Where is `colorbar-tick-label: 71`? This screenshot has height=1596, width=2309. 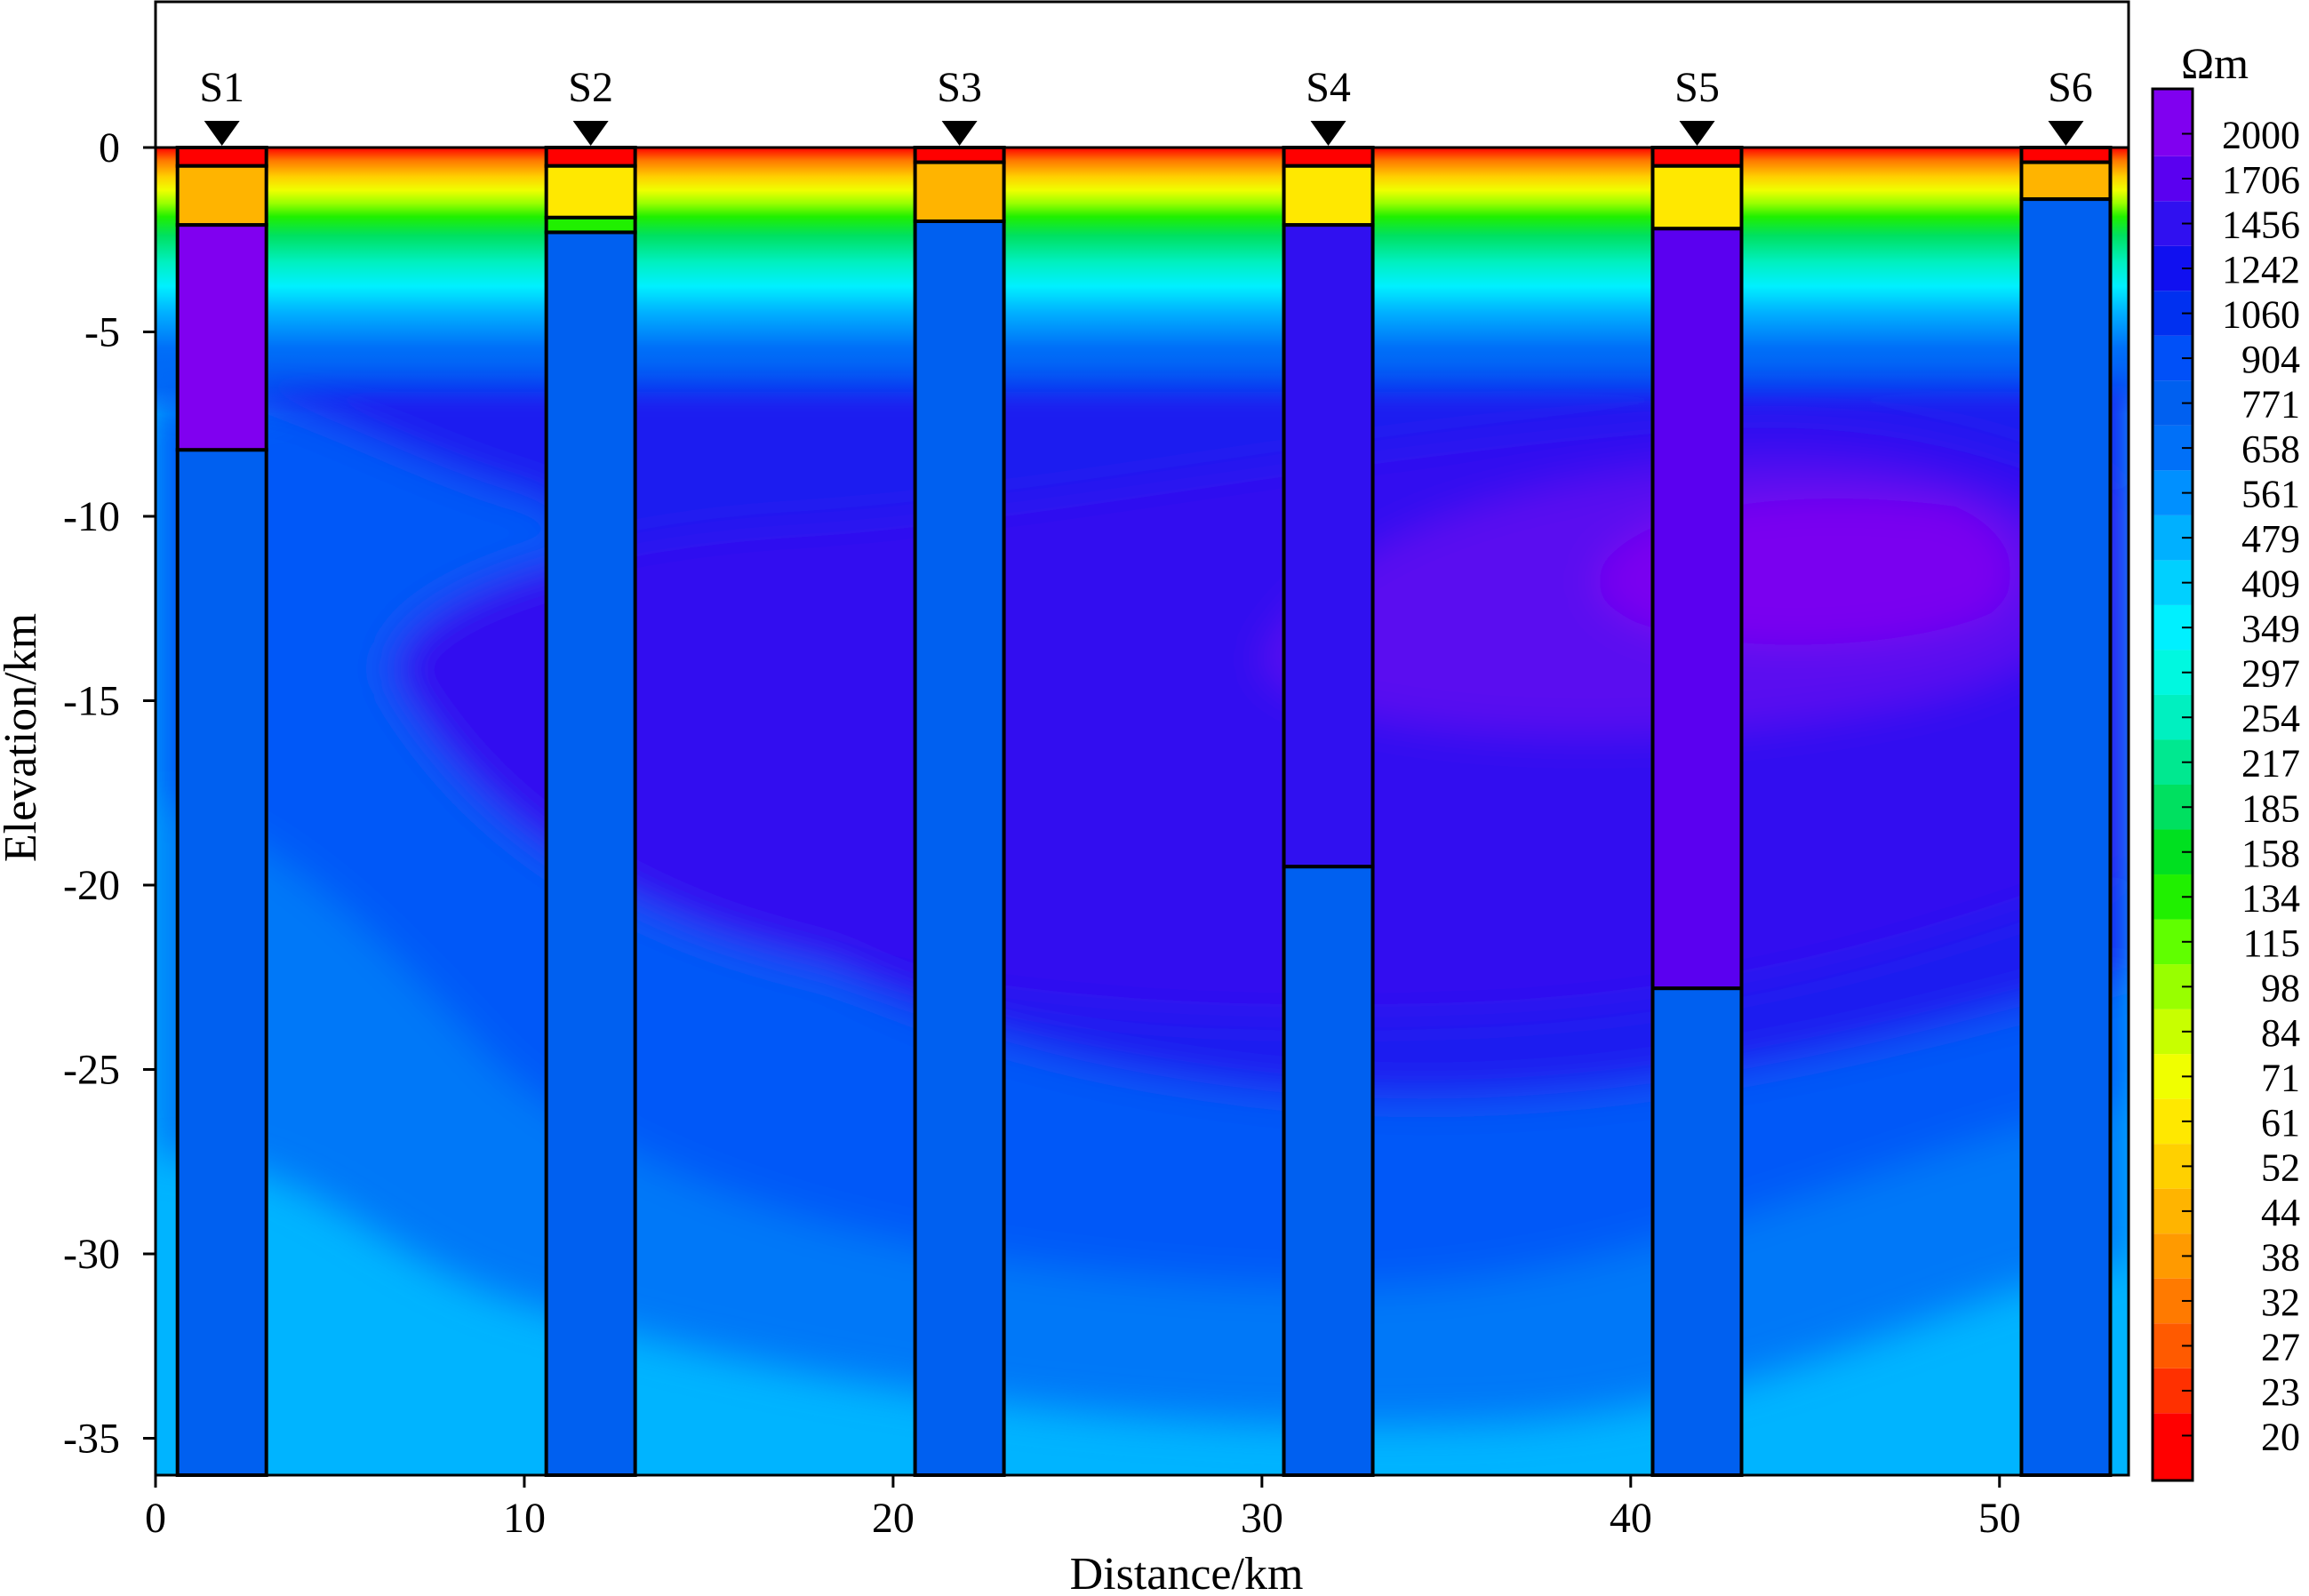 colorbar-tick-label: 71 is located at coordinates (2280, 1077).